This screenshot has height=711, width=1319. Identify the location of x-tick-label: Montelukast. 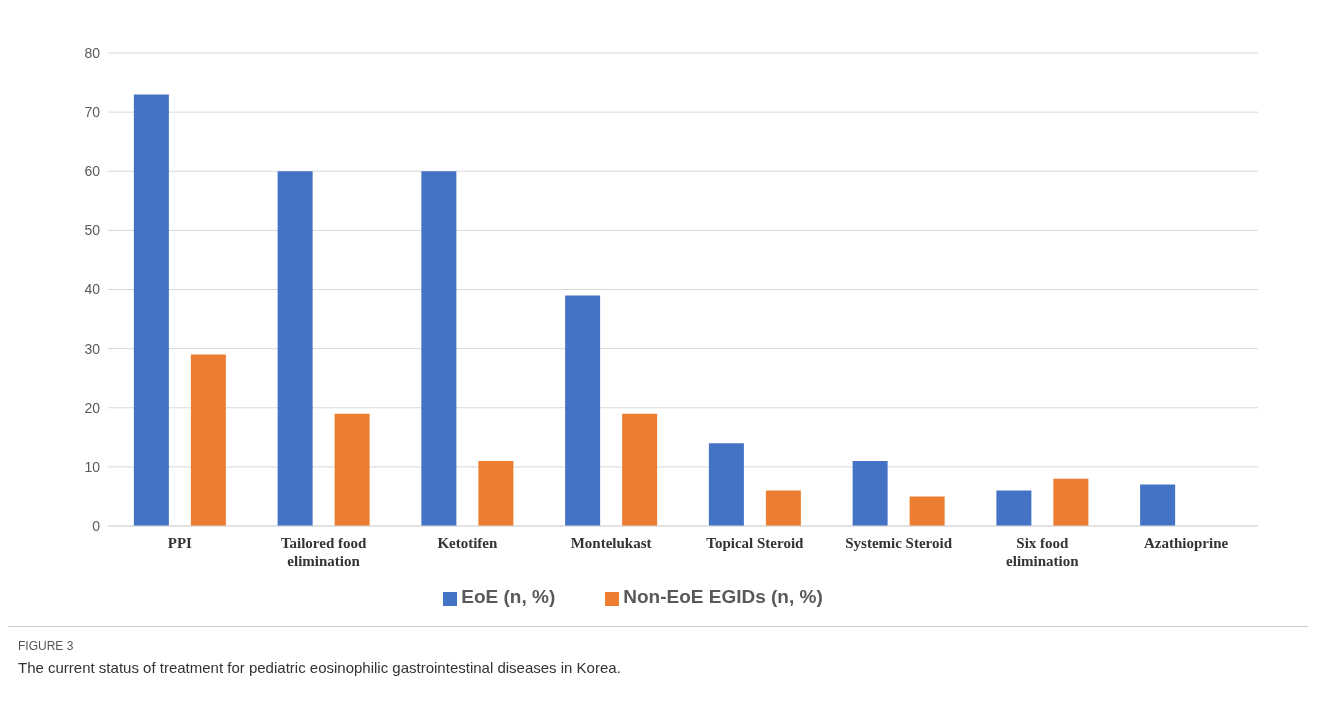
(611, 543).